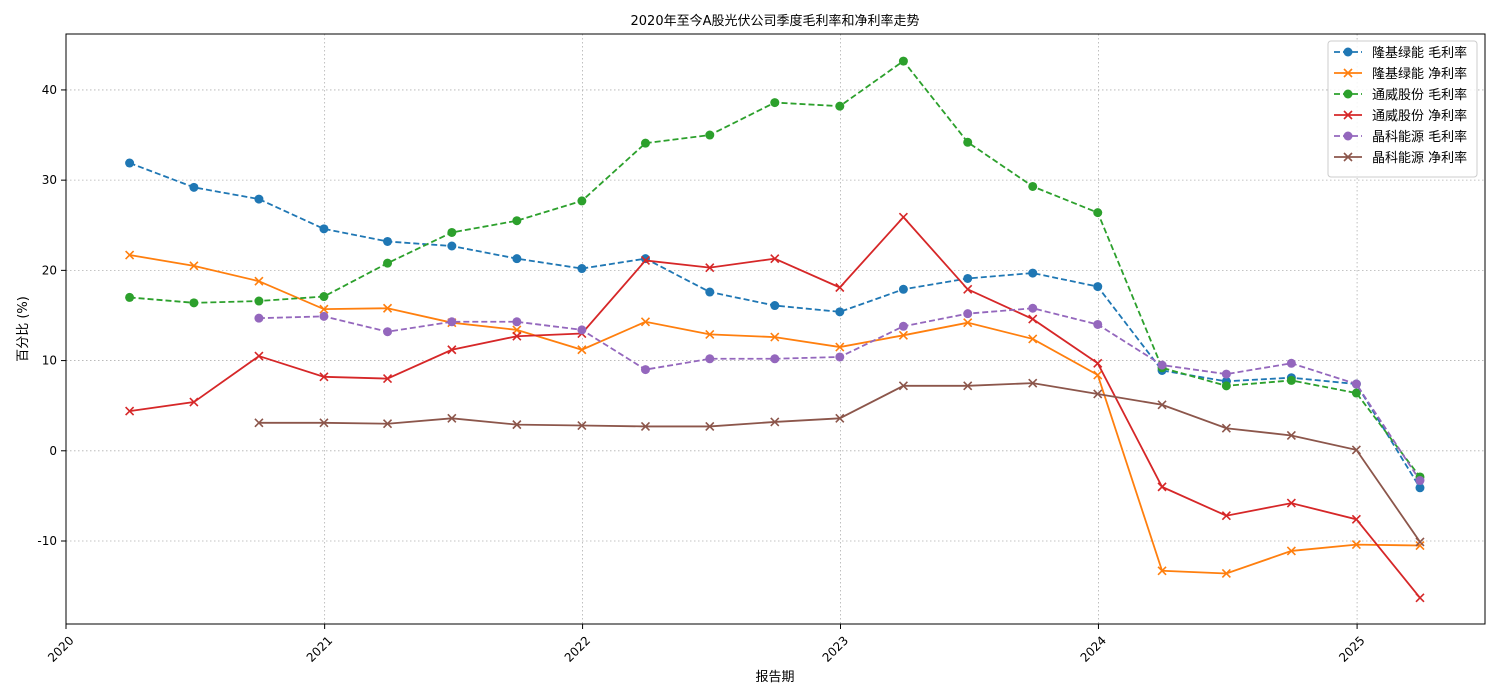  What do you see at coordinates (49, 180) in the screenshot?
I see `y-tick-label: 30` at bounding box center [49, 180].